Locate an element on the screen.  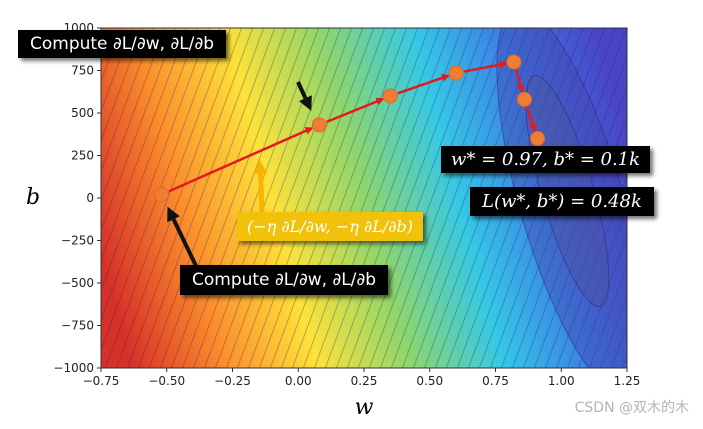
pointer-arrow-bottom is located at coordinates (182, 236).